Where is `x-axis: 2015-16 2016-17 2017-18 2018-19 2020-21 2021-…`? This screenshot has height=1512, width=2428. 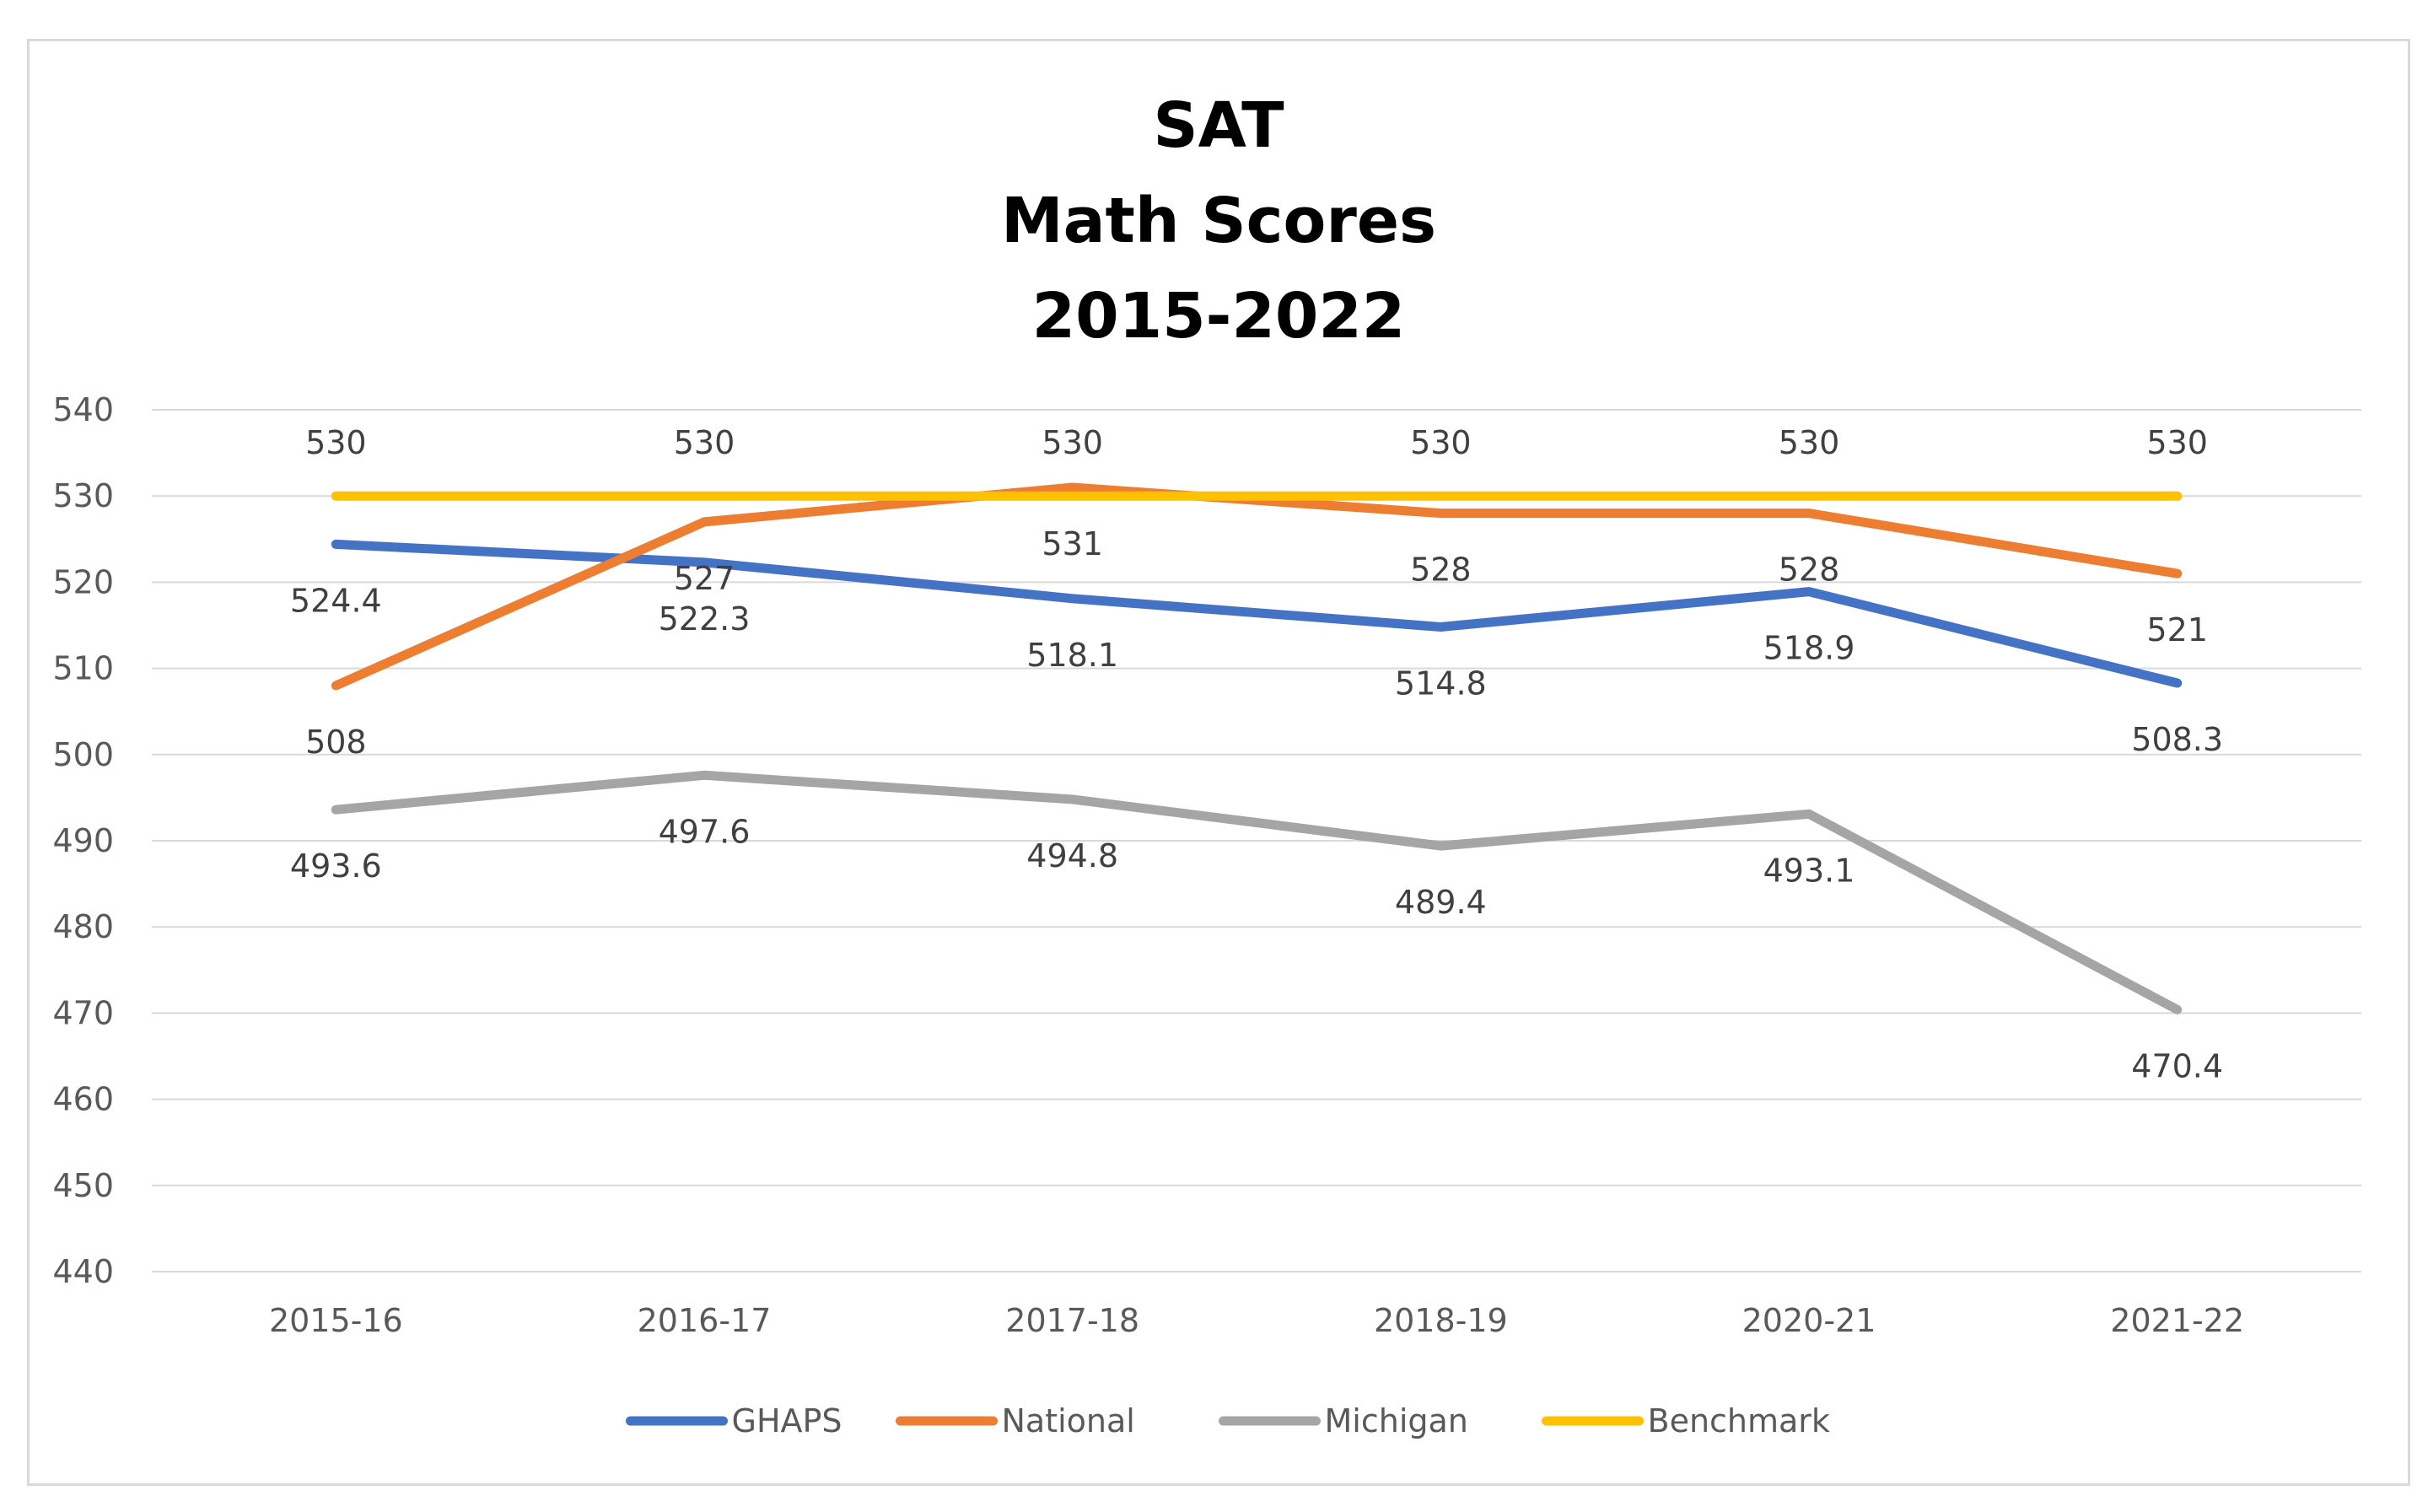 x-axis: 2015-16 2016-17 2017-18 2018-19 2020-21 2021-… is located at coordinates (1256, 1321).